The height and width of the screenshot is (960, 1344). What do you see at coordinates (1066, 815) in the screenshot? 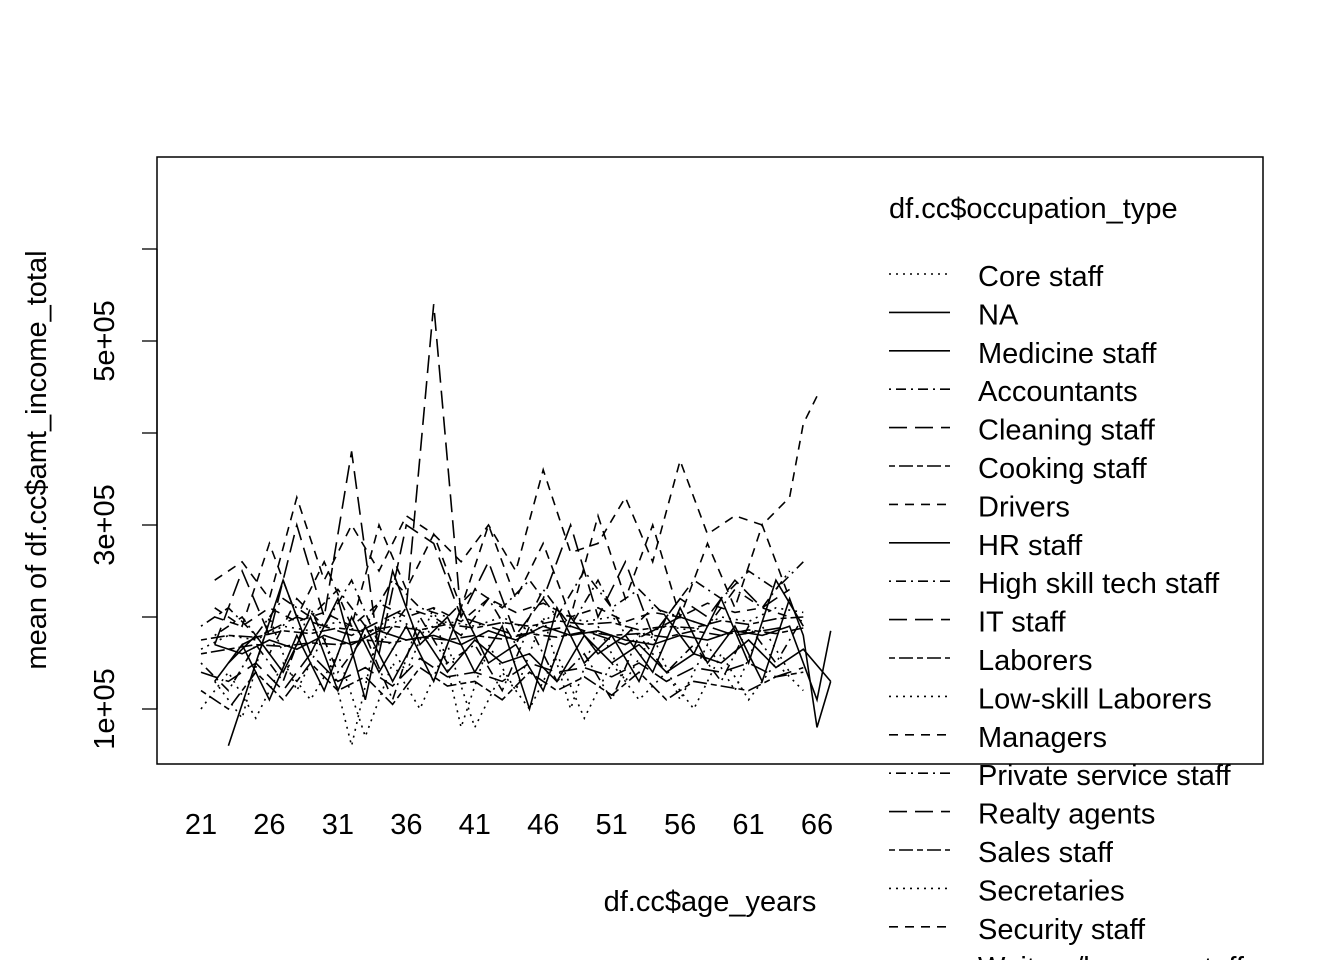
I see `legend-label: Realty agents` at bounding box center [1066, 815].